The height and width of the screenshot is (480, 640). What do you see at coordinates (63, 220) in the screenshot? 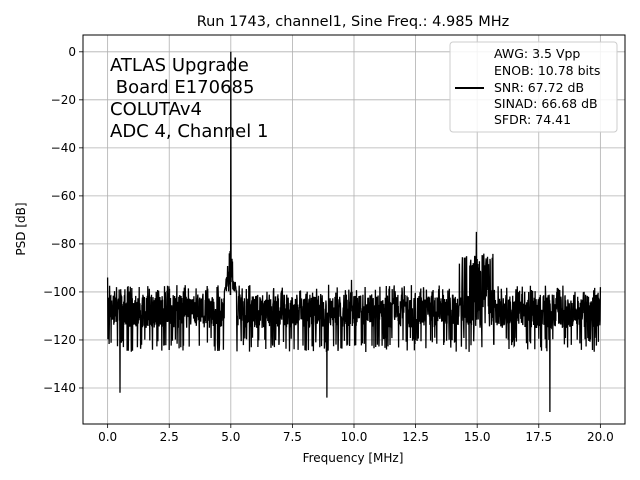
I see `y-axis-ticks: 0 −20 −40 −60 −80 −100 −120 −140` at bounding box center [63, 220].